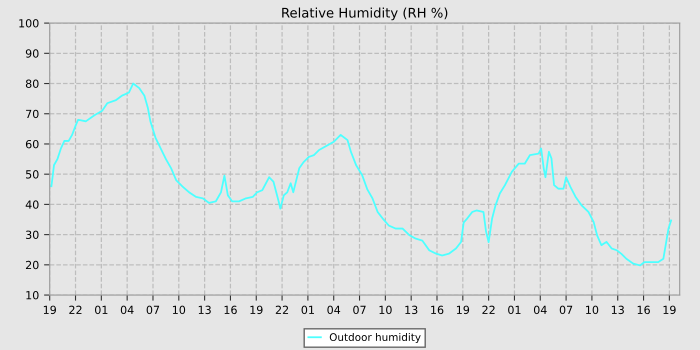  I want to click on chart-title: Relative Humidity (RH %), so click(365, 14).